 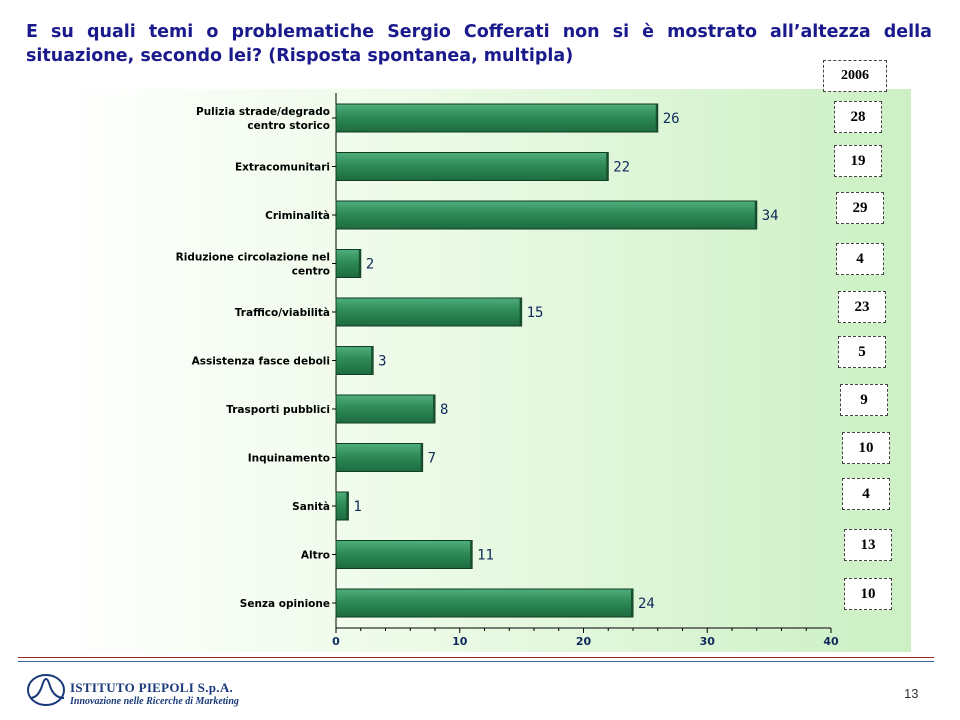 What do you see at coordinates (336, 641) in the screenshot?
I see `x-tick-label: 0` at bounding box center [336, 641].